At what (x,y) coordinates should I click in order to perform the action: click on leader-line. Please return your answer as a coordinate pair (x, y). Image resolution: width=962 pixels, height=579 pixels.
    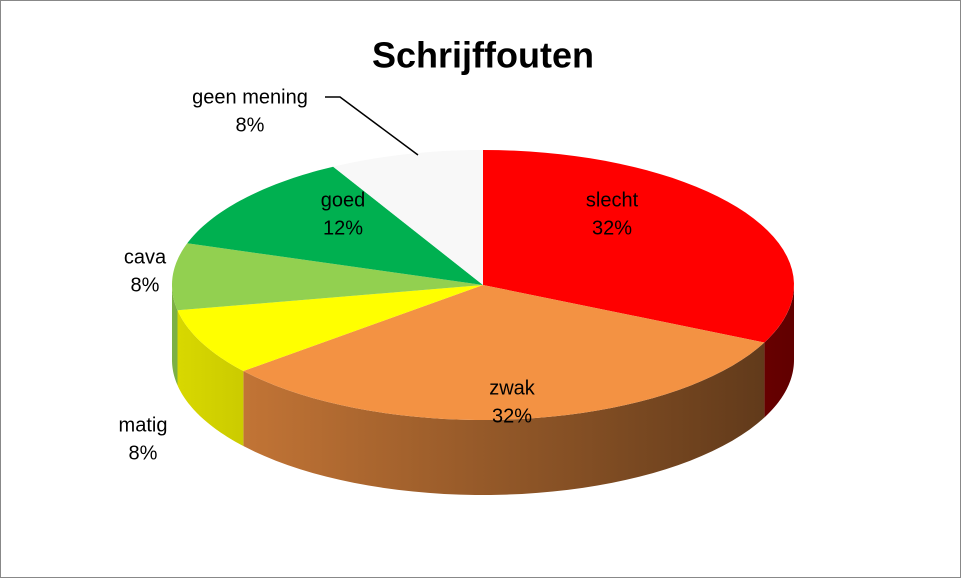
    Looking at the image, I should click on (372, 126).